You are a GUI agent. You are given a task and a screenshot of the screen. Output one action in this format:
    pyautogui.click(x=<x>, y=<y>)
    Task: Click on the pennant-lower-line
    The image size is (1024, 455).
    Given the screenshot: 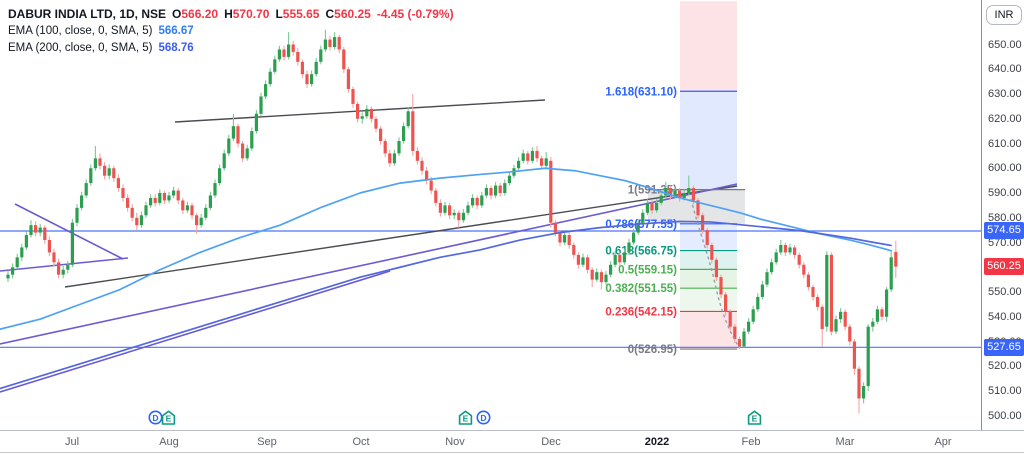 What is the action you would take?
    pyautogui.click(x=64, y=264)
    